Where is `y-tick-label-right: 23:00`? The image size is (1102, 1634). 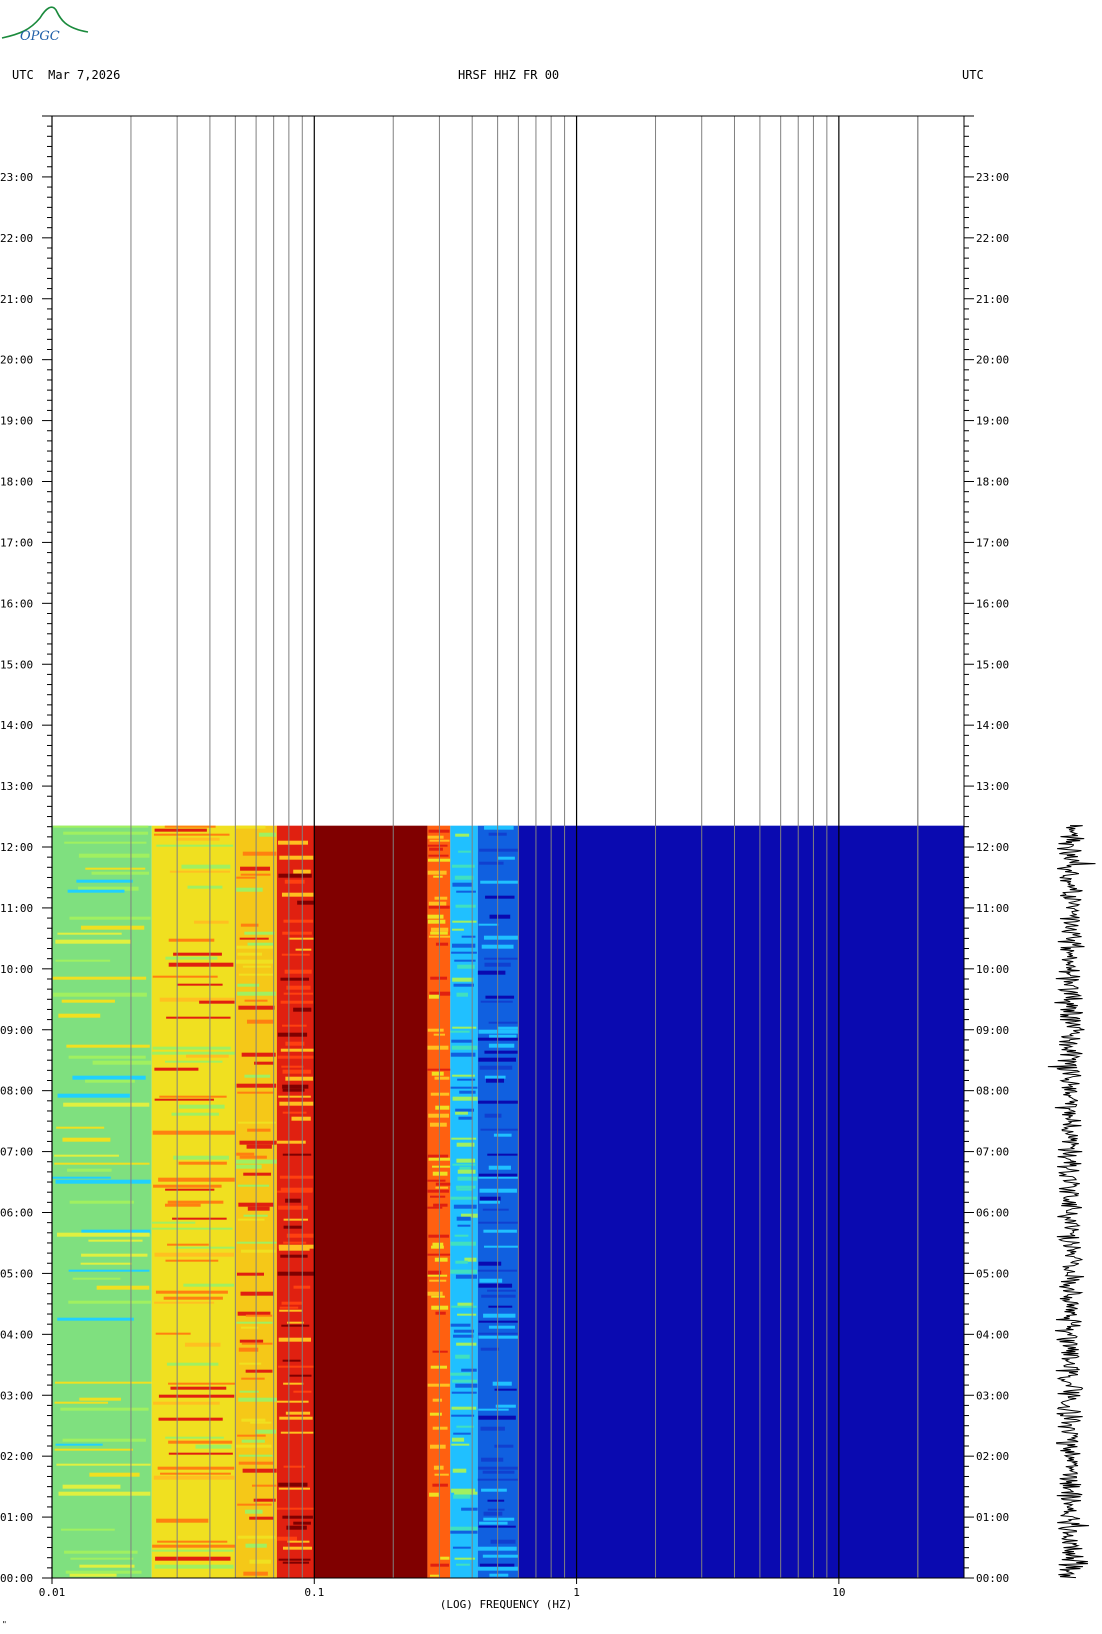 y-tick-label-right: 23:00 is located at coordinates (992, 177).